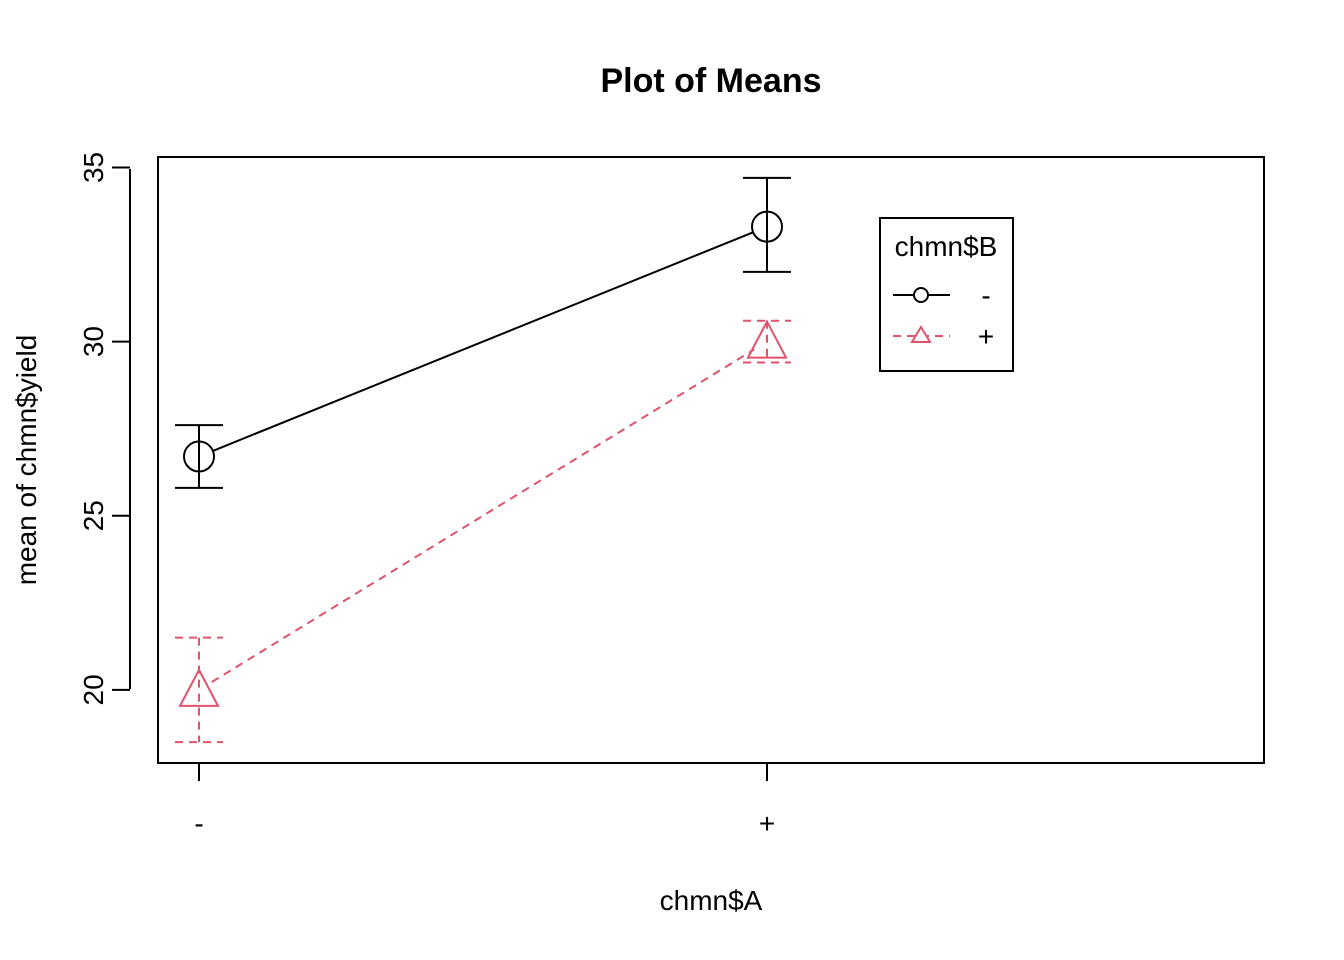 The height and width of the screenshot is (960, 1344). I want to click on legend-label: -, so click(985, 295).